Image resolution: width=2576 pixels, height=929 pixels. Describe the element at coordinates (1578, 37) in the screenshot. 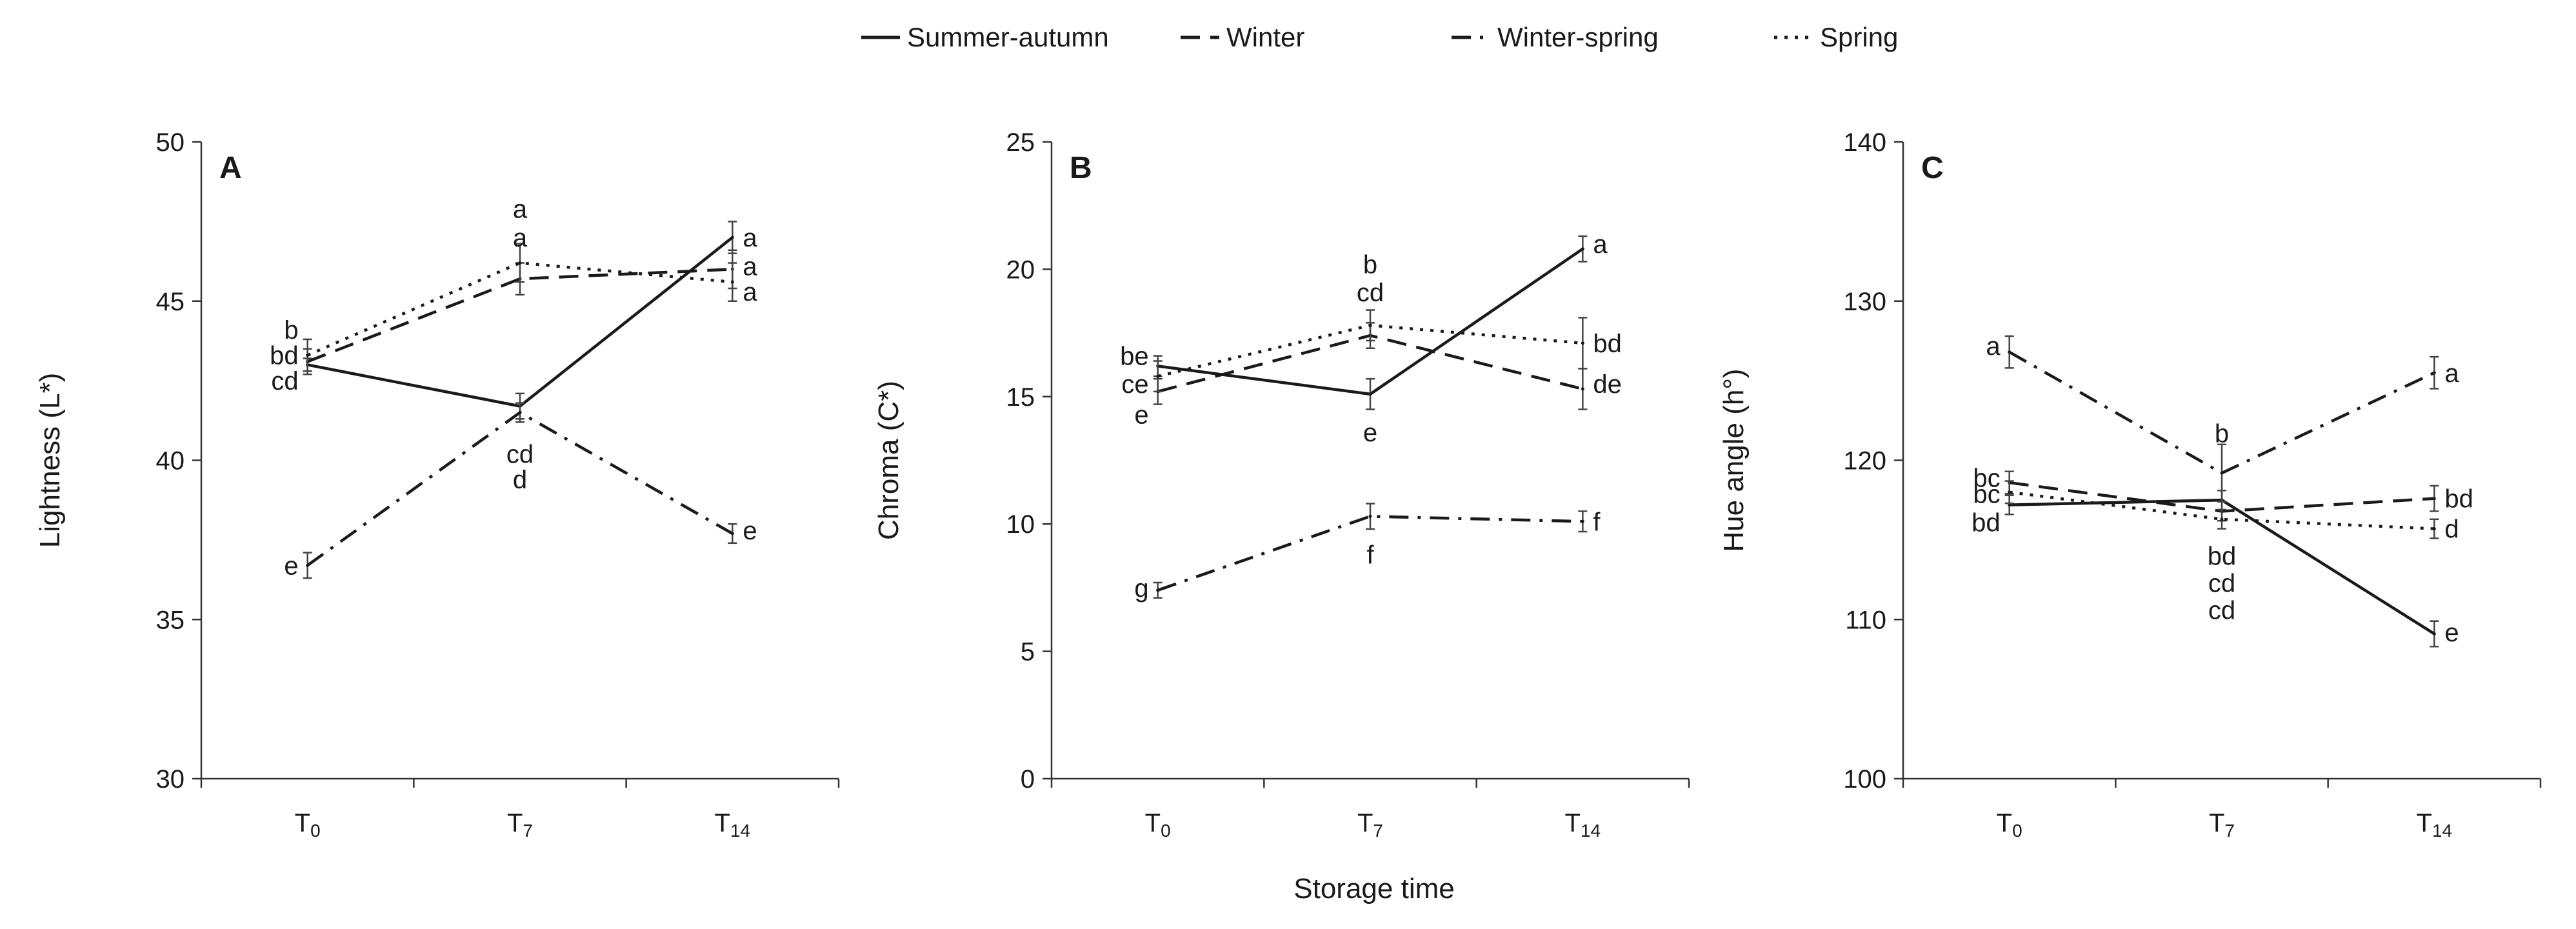

I see `legend-label-winter-spring: Winter-spring` at that location.